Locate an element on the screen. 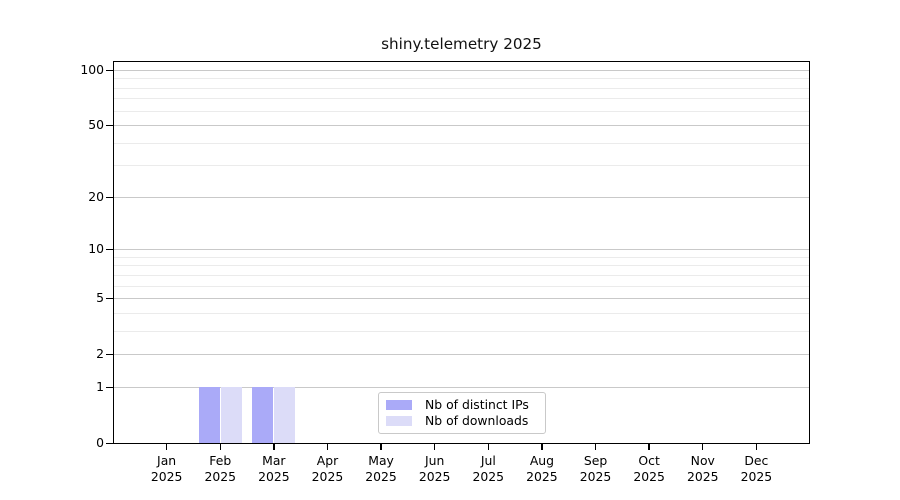 The height and width of the screenshot is (500, 900). x-tick-label: Dec 2025 is located at coordinates (756, 468).